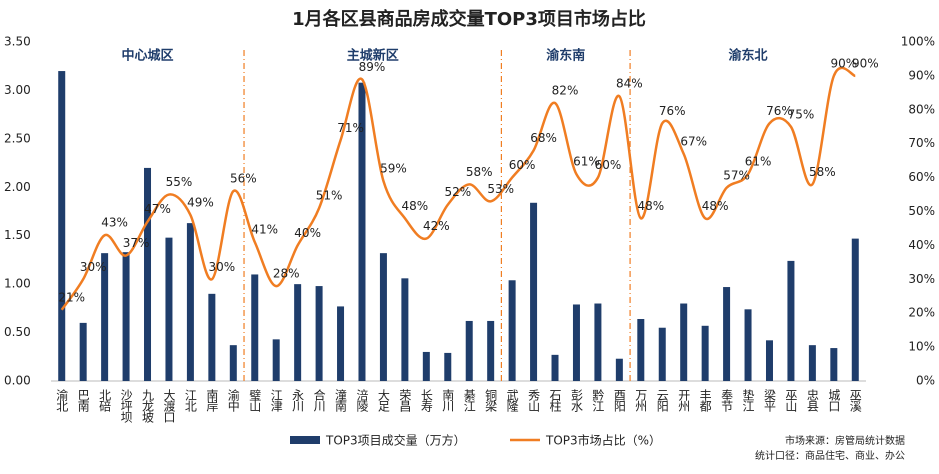 This screenshot has height=474, width=939. What do you see at coordinates (812, 400) in the screenshot?
I see `x-tick-label: 忠县` at bounding box center [812, 400].